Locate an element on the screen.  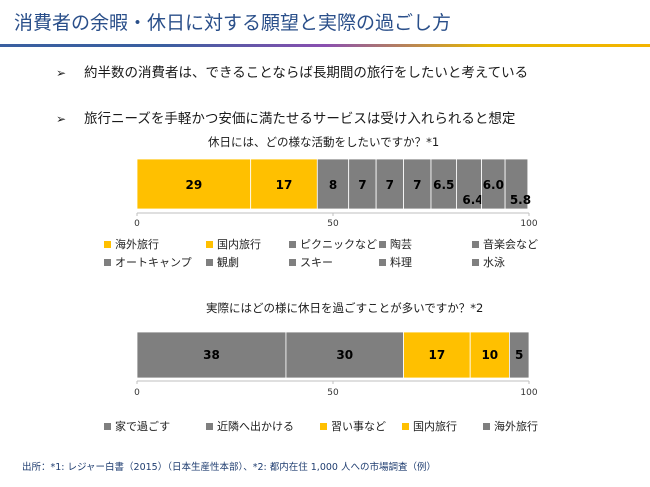
chart-2-title: 実際にはどの様に休日を過ごすことが多いですか？*2 is located at coordinates (345, 308).